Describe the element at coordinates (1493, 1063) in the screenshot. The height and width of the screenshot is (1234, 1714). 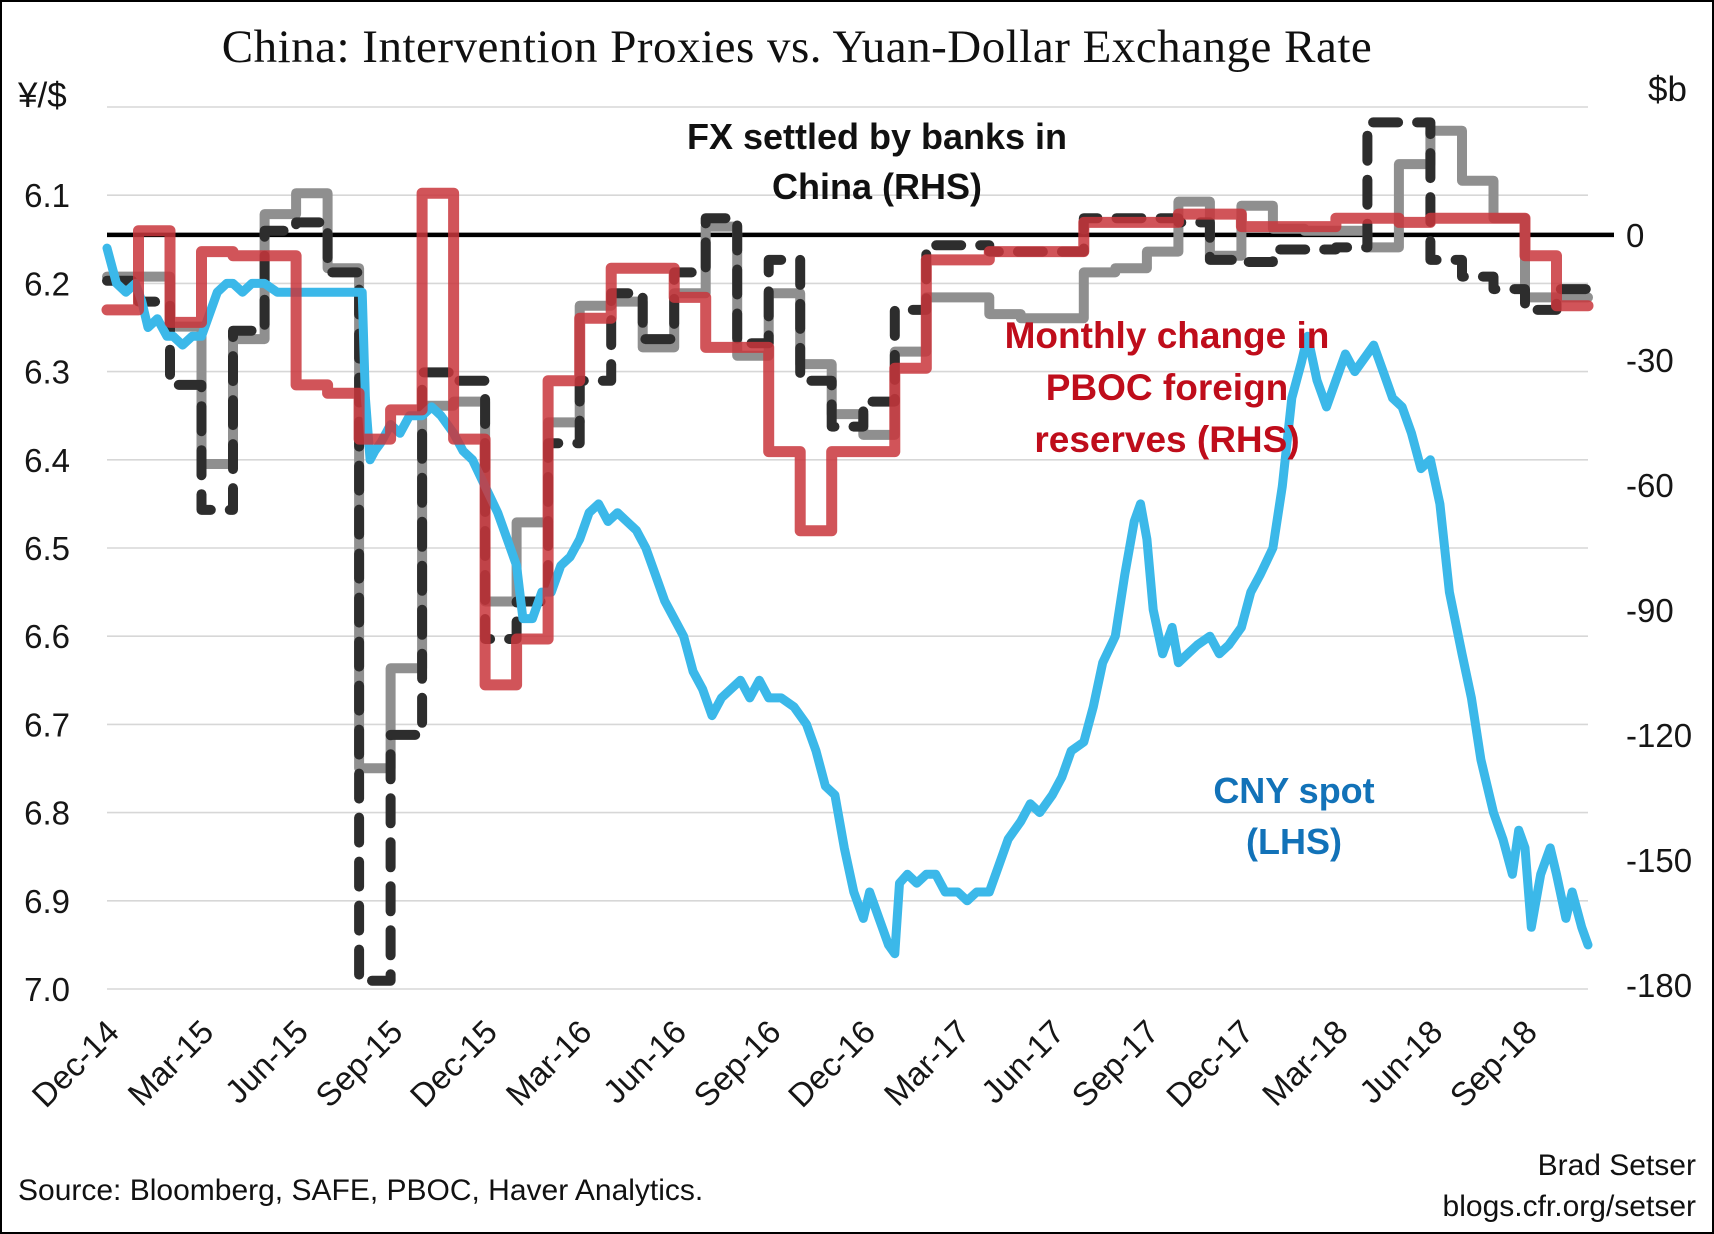
I see `x-axis-tick-label: Sep-18` at that location.